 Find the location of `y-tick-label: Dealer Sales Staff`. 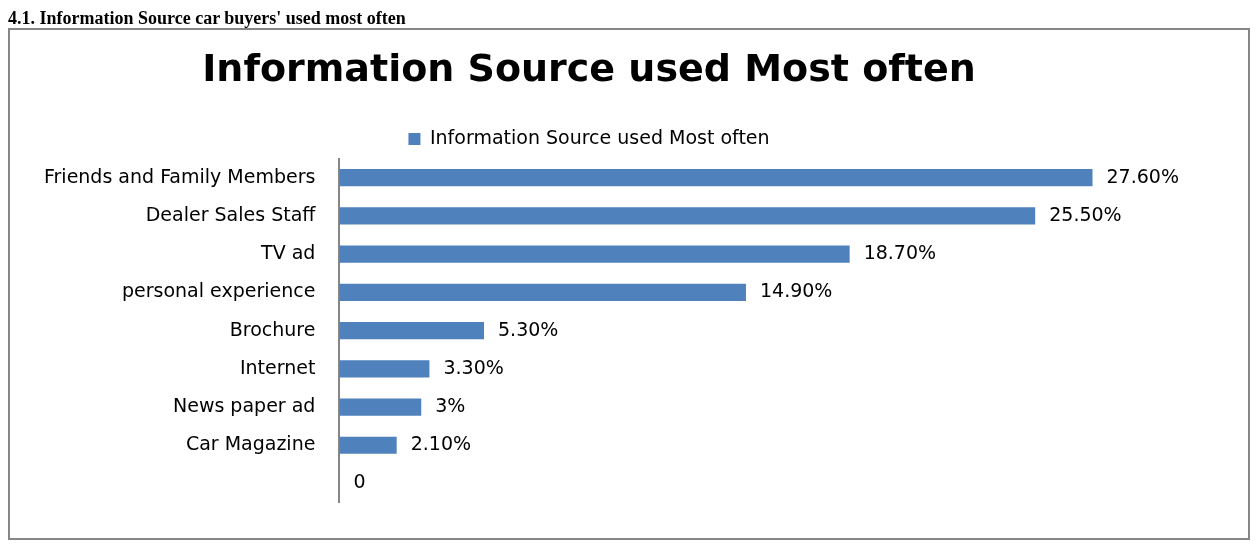

y-tick-label: Dealer Sales Staff is located at coordinates (231, 213).